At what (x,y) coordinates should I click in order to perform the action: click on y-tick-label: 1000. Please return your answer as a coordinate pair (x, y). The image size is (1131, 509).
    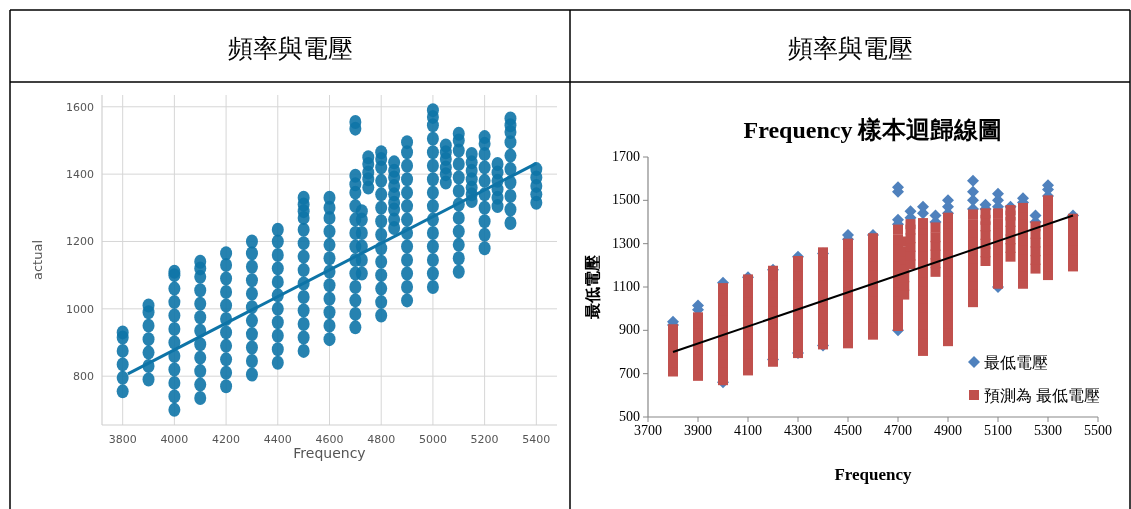
    Looking at the image, I should click on (80, 309).